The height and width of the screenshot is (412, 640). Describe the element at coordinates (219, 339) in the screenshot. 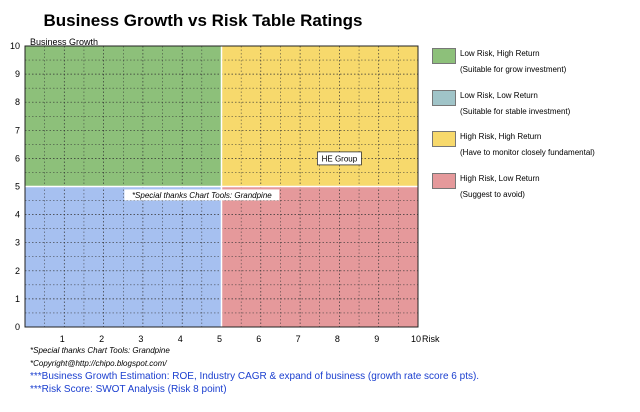

I see `x-tick-label: 5` at that location.